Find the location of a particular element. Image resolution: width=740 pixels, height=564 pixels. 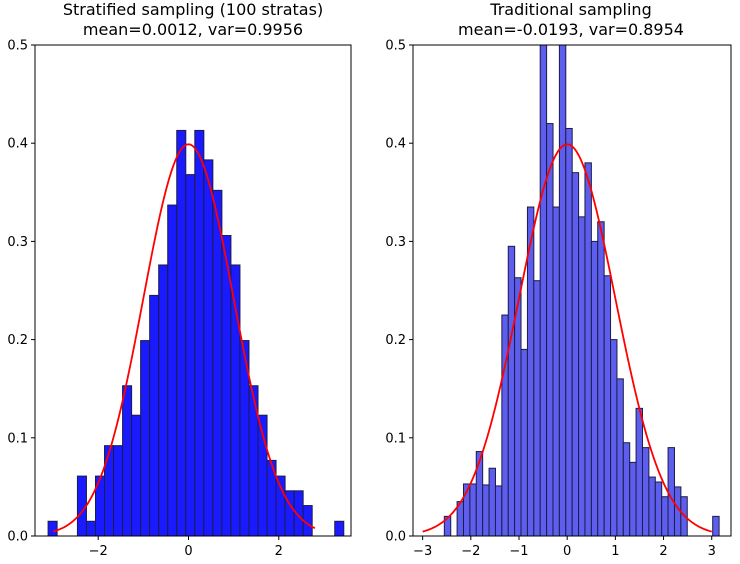

x-tick-label: 3 is located at coordinates (712, 551).